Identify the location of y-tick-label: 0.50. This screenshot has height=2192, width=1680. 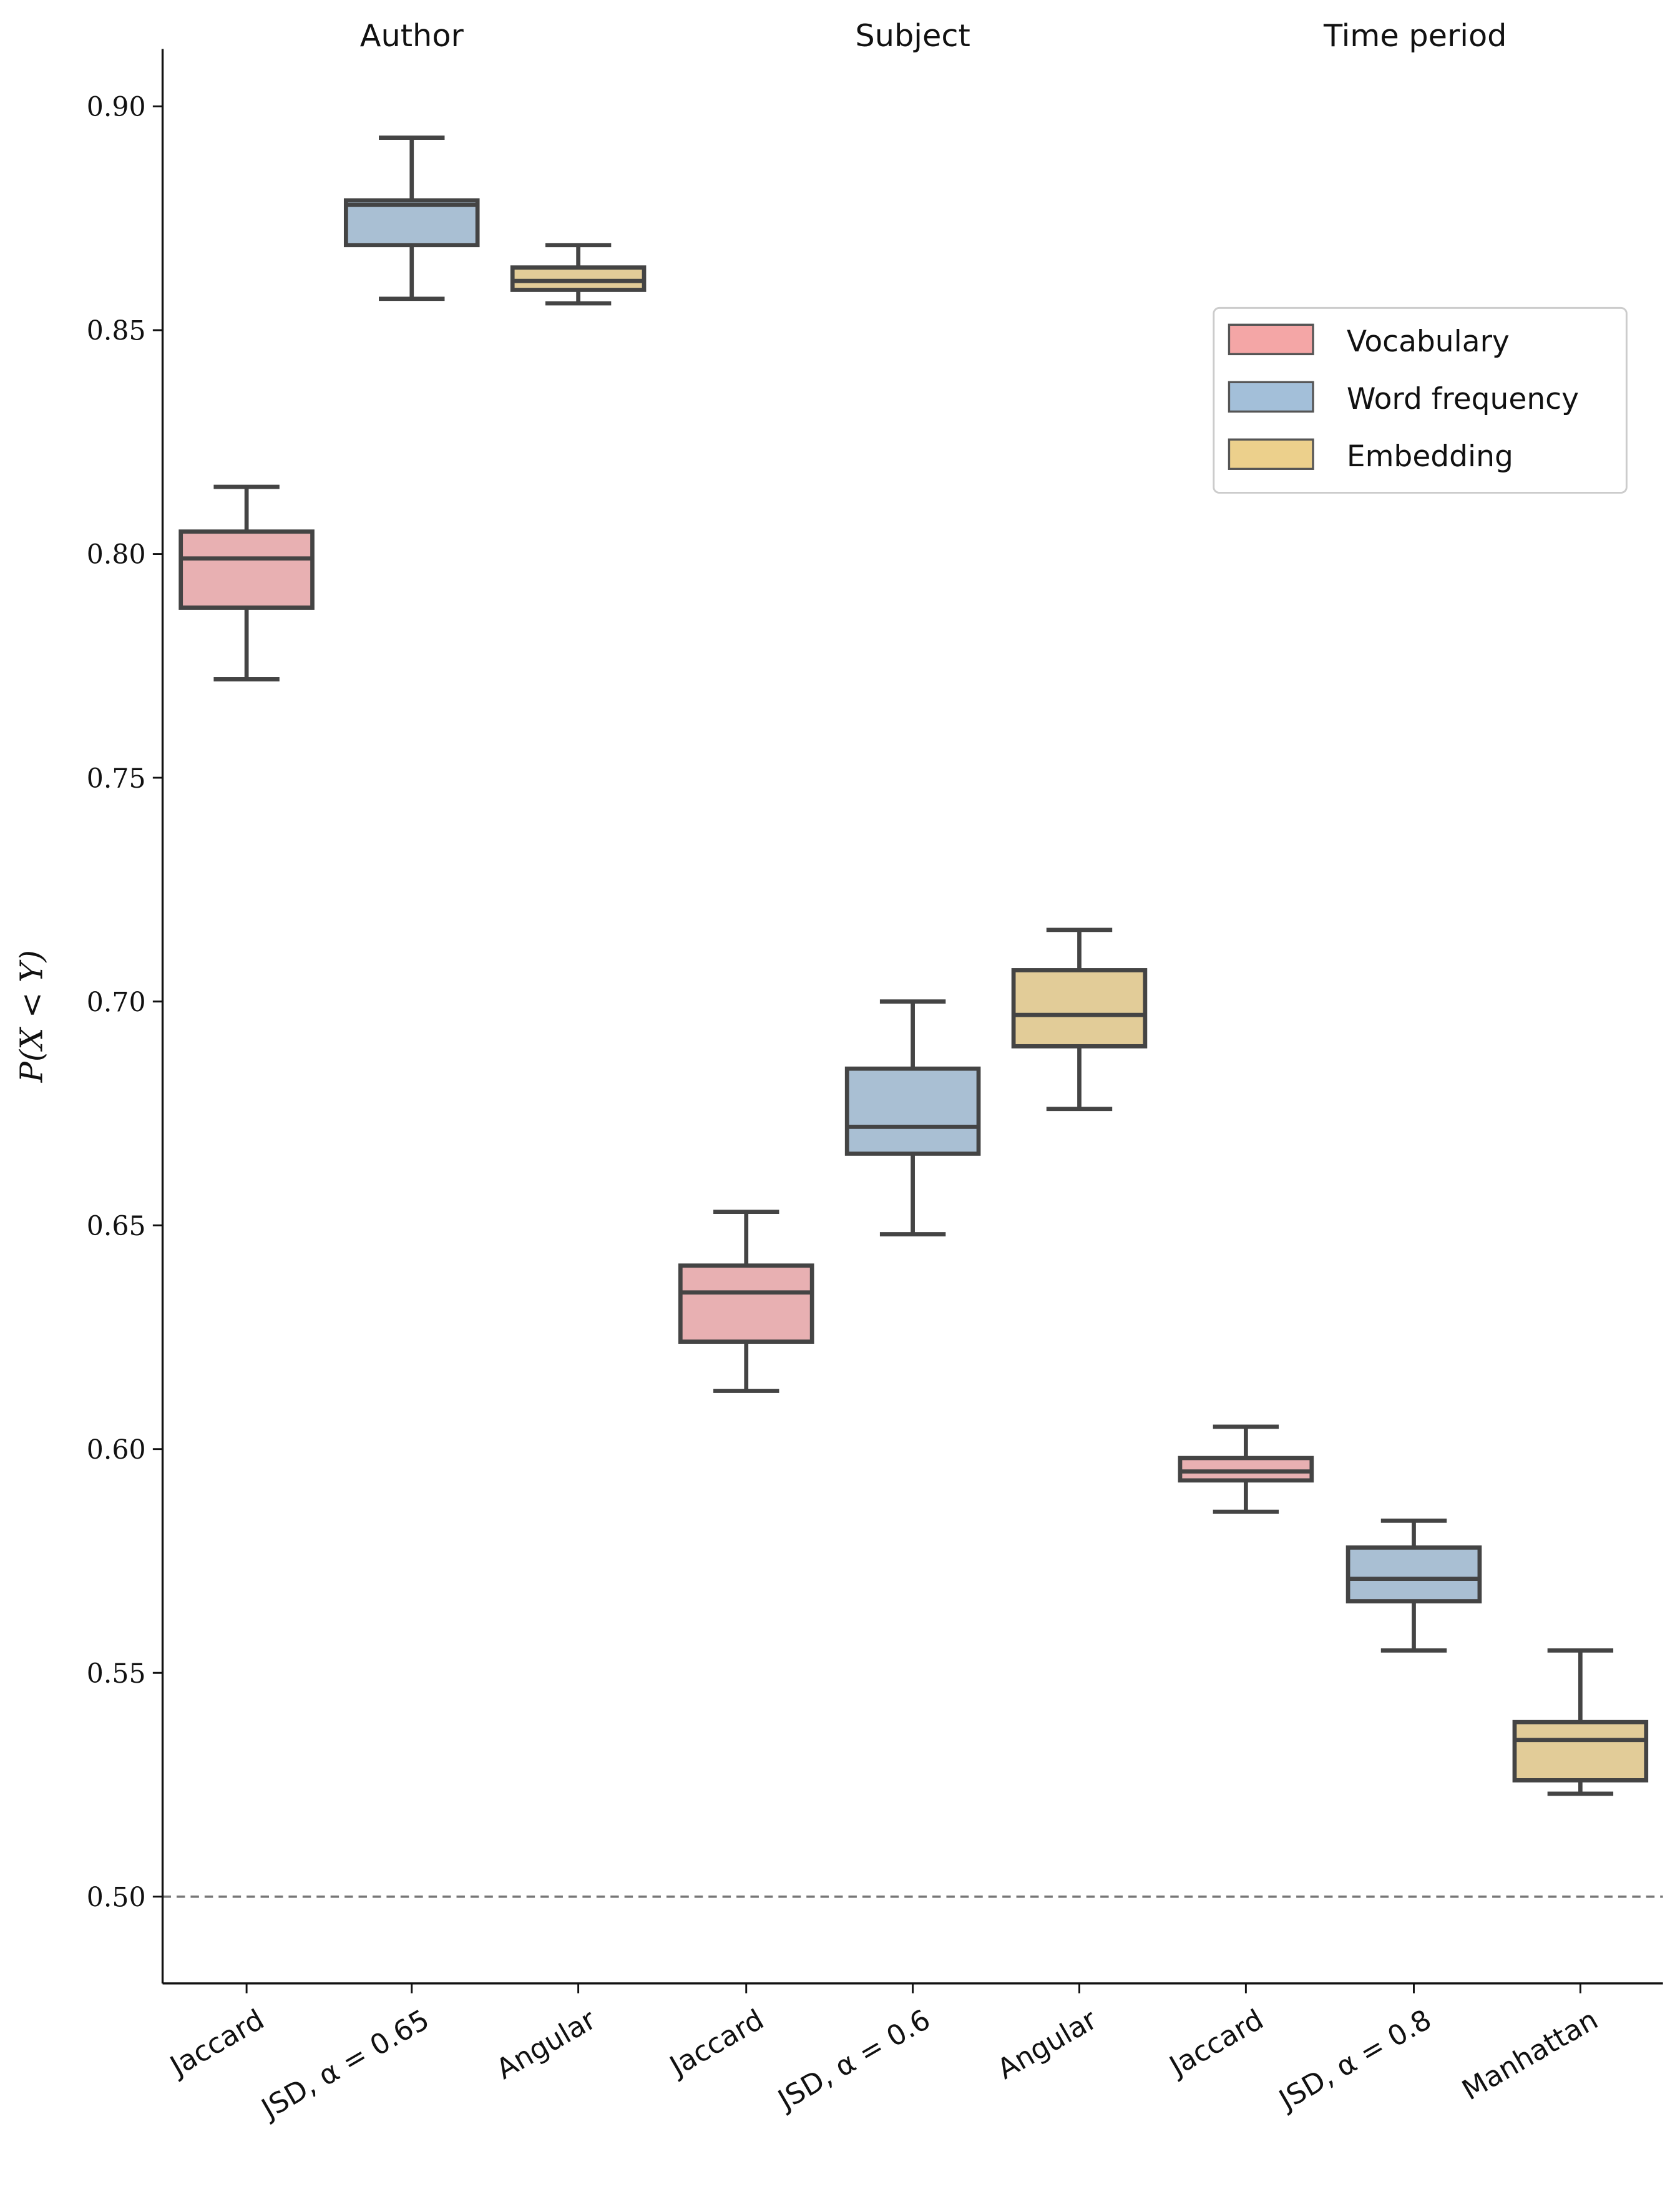
(116, 1898).